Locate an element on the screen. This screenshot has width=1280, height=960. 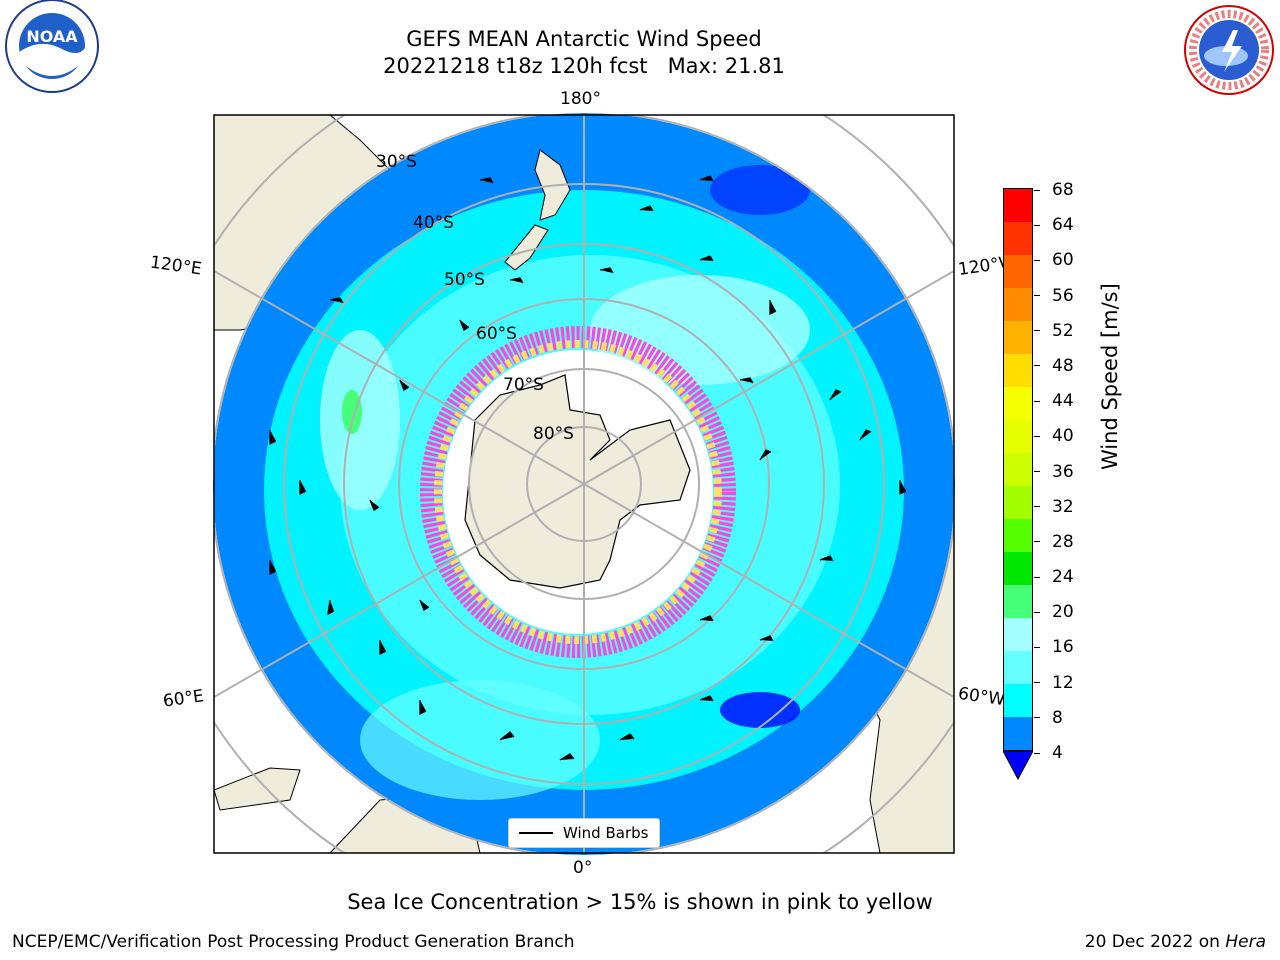
lat-label-60s: 60°S is located at coordinates (496, 334).